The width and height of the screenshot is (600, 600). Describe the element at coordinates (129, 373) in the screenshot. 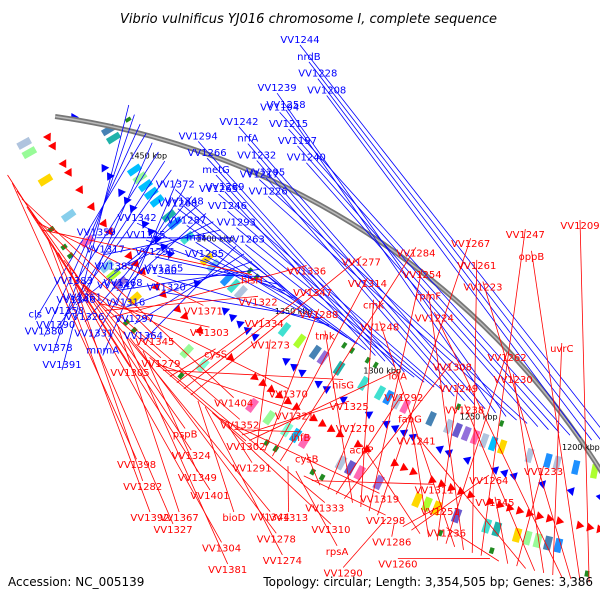

I see `gene-label: VV1305` at that location.